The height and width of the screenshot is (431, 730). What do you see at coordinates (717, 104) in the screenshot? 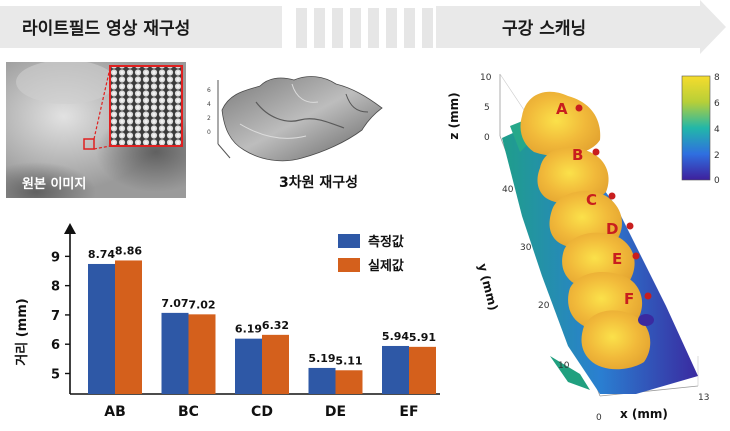
I see `colorbar-tick: 6` at bounding box center [717, 104].